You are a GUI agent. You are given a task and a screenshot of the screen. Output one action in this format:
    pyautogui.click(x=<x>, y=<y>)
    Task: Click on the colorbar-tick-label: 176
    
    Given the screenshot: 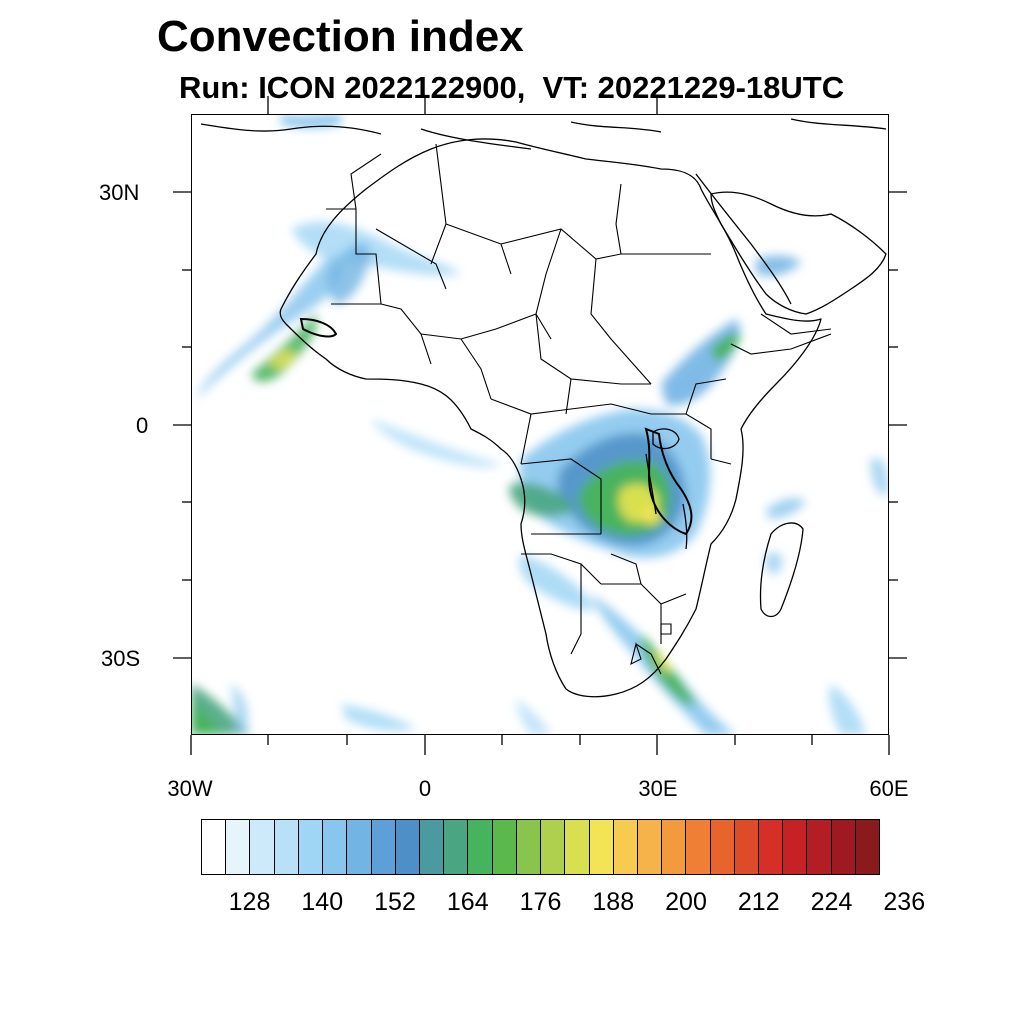 What is the action you would take?
    pyautogui.click(x=540, y=902)
    